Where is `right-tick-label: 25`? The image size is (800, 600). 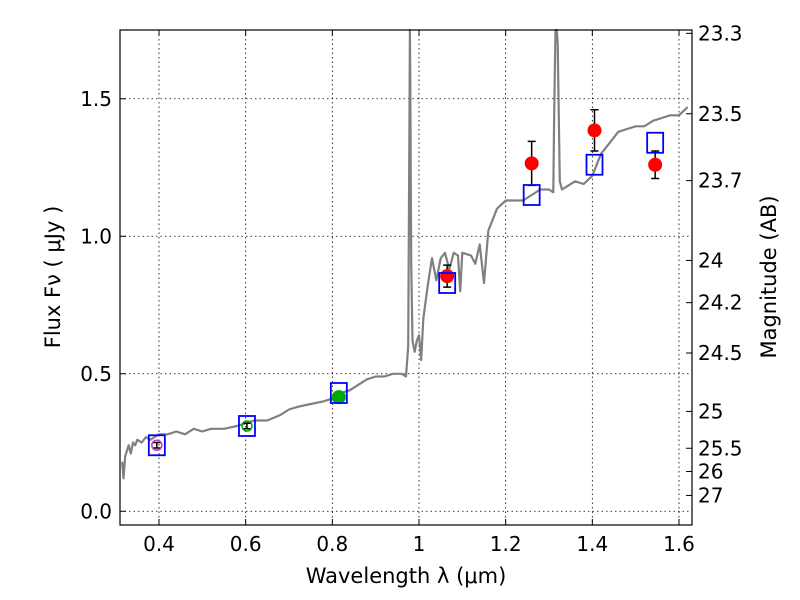
right-tick-label: 25 is located at coordinates (710, 411).